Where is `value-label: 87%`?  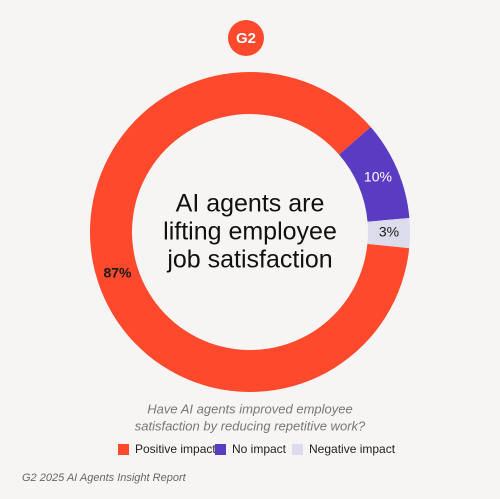
value-label: 87% is located at coordinates (117, 273).